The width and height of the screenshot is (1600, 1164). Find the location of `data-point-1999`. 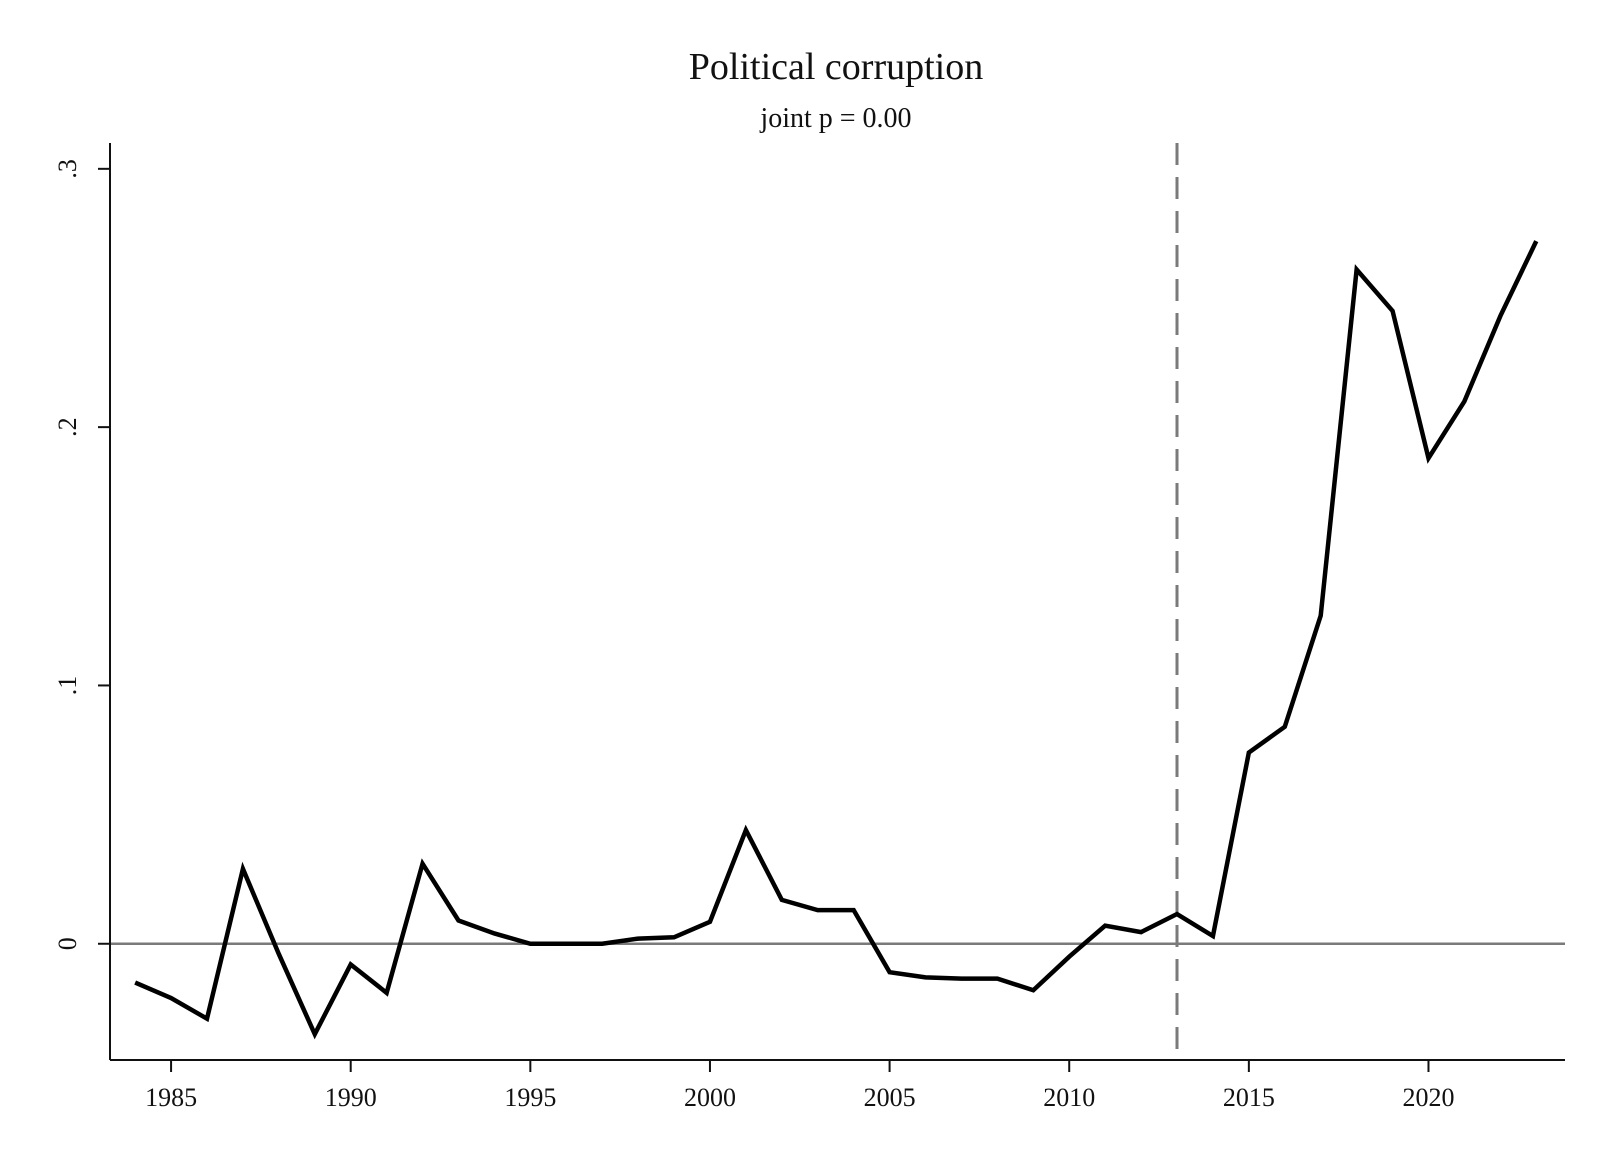

data-point-1999 is located at coordinates (674, 937).